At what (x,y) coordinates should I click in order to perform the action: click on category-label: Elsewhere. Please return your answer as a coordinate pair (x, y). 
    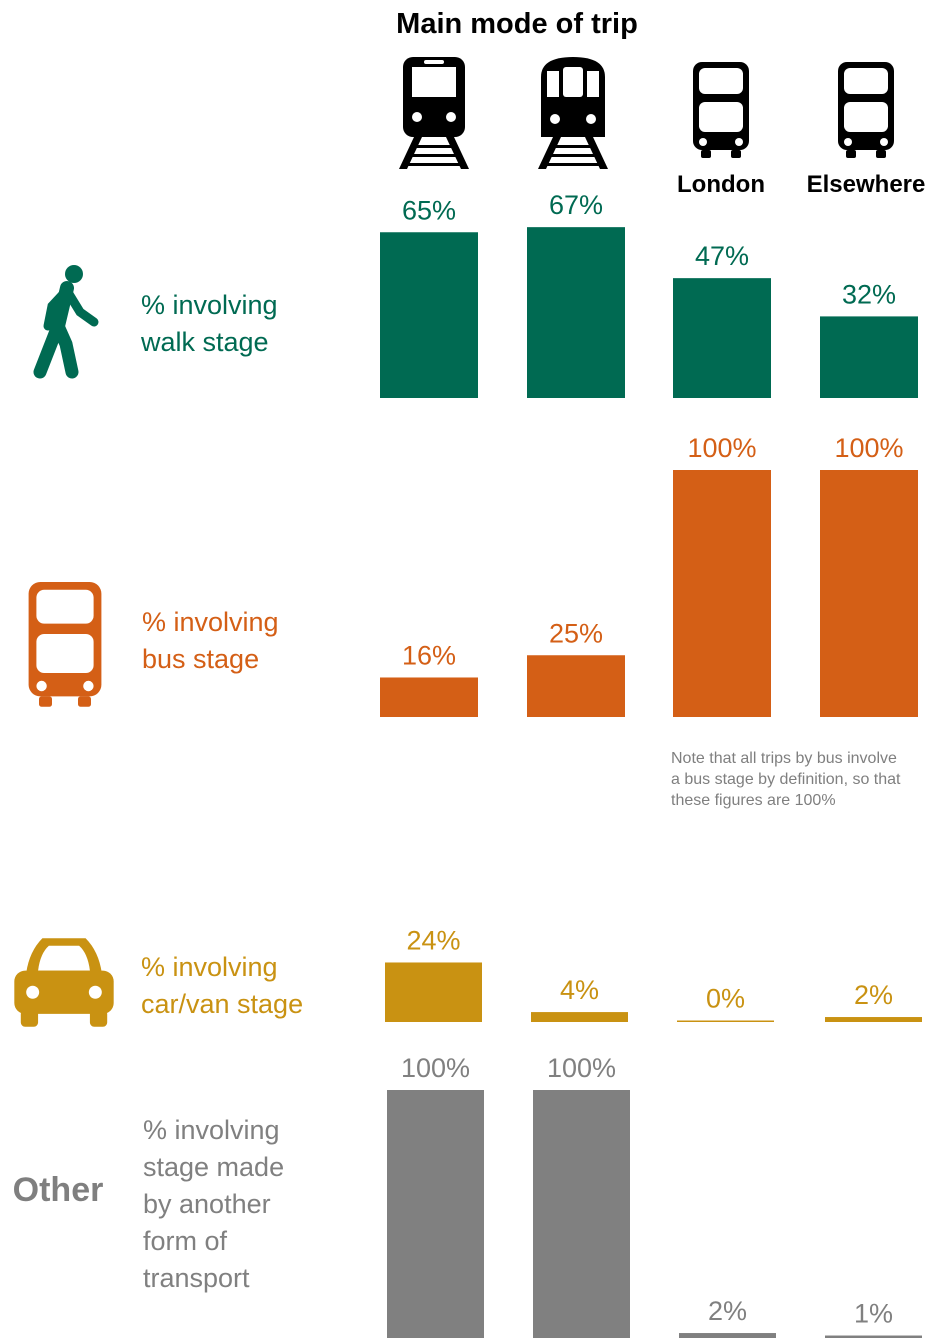
    Looking at the image, I should click on (866, 184).